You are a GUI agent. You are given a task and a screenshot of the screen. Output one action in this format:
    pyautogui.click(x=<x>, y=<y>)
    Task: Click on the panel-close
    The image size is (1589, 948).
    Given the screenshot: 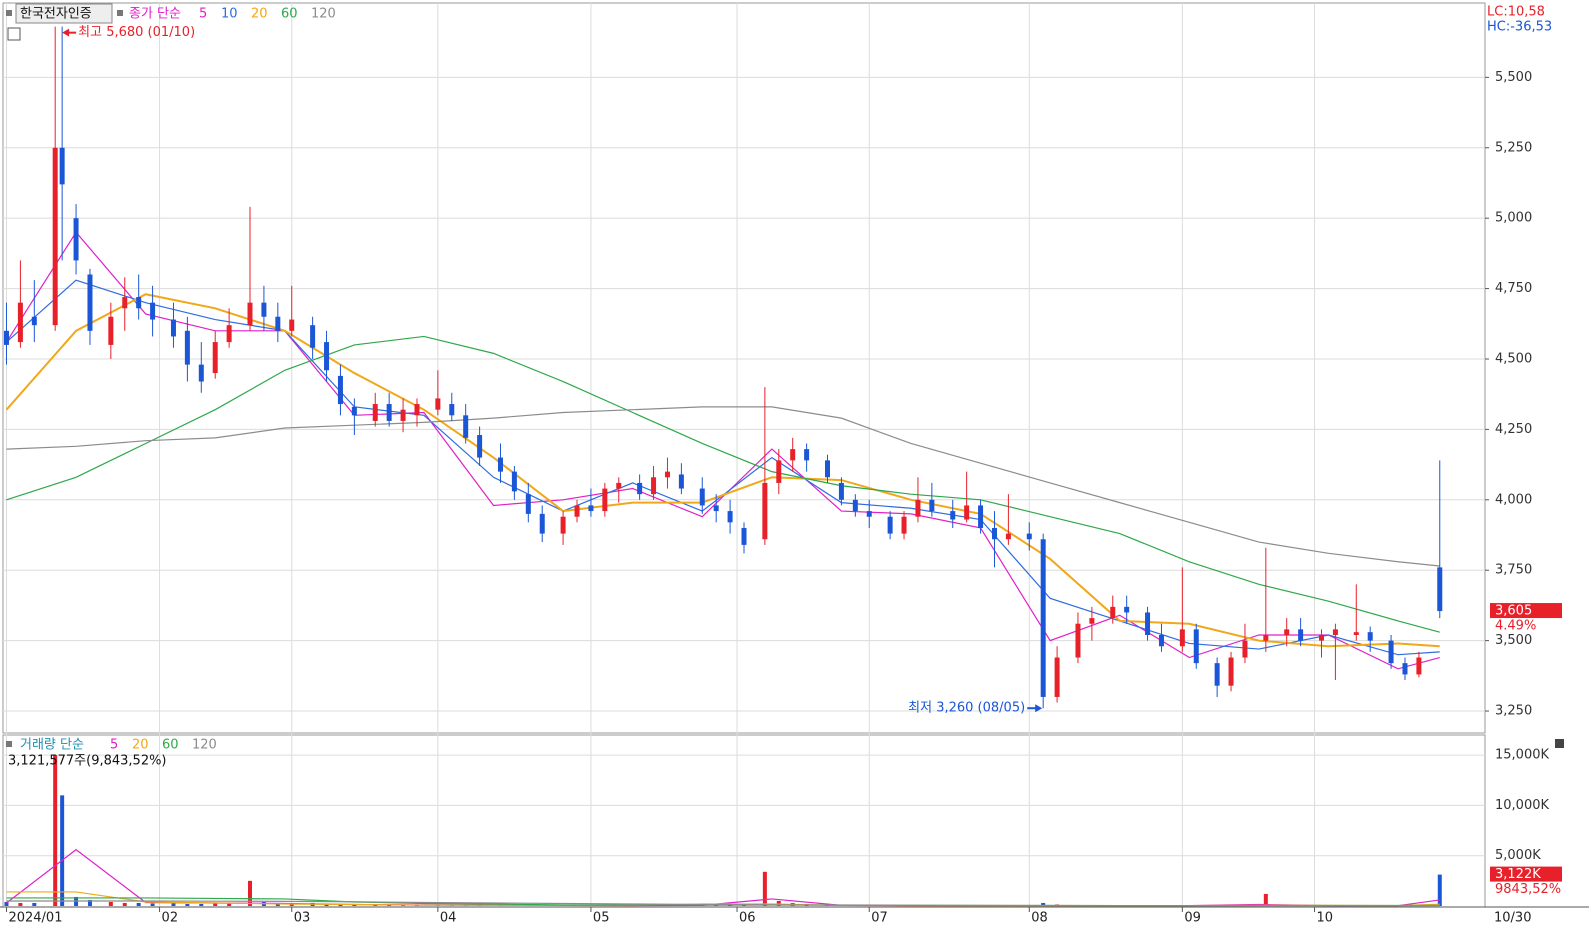 What is the action you would take?
    pyautogui.click(x=1559, y=743)
    